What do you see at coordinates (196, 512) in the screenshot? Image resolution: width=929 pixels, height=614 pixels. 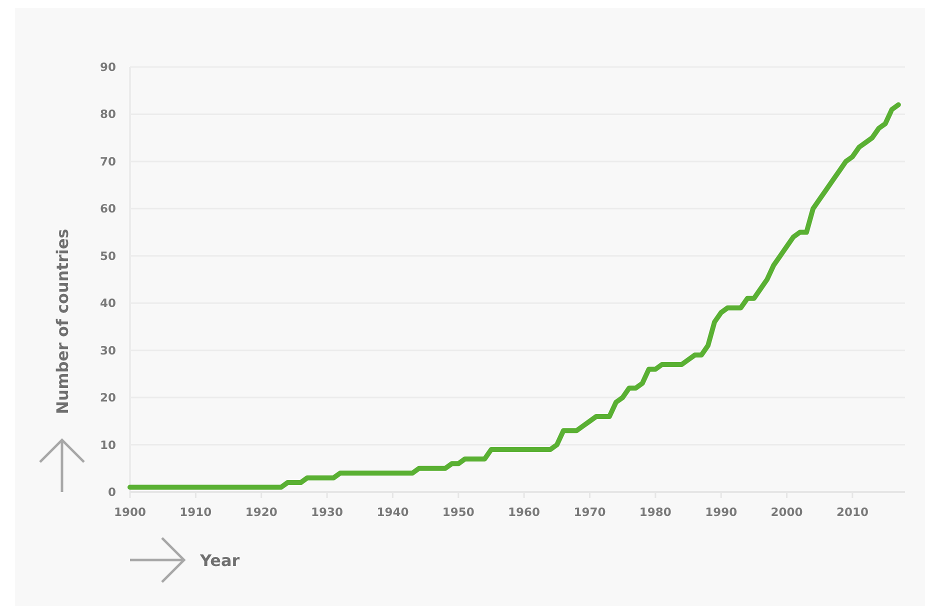 I see `x-tick-label: 1910` at bounding box center [196, 512].